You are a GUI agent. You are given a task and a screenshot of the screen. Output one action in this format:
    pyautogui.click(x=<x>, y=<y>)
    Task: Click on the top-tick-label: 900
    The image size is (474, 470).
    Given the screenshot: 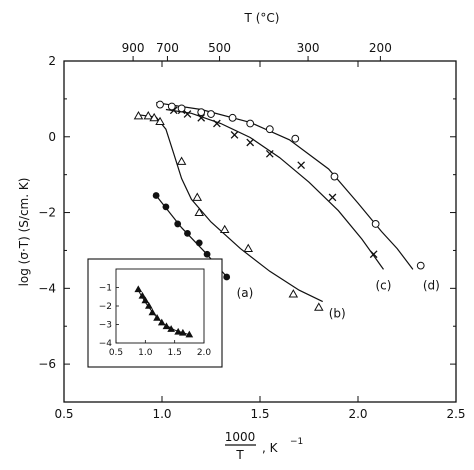 What is the action you would take?
    pyautogui.click(x=133, y=48)
    